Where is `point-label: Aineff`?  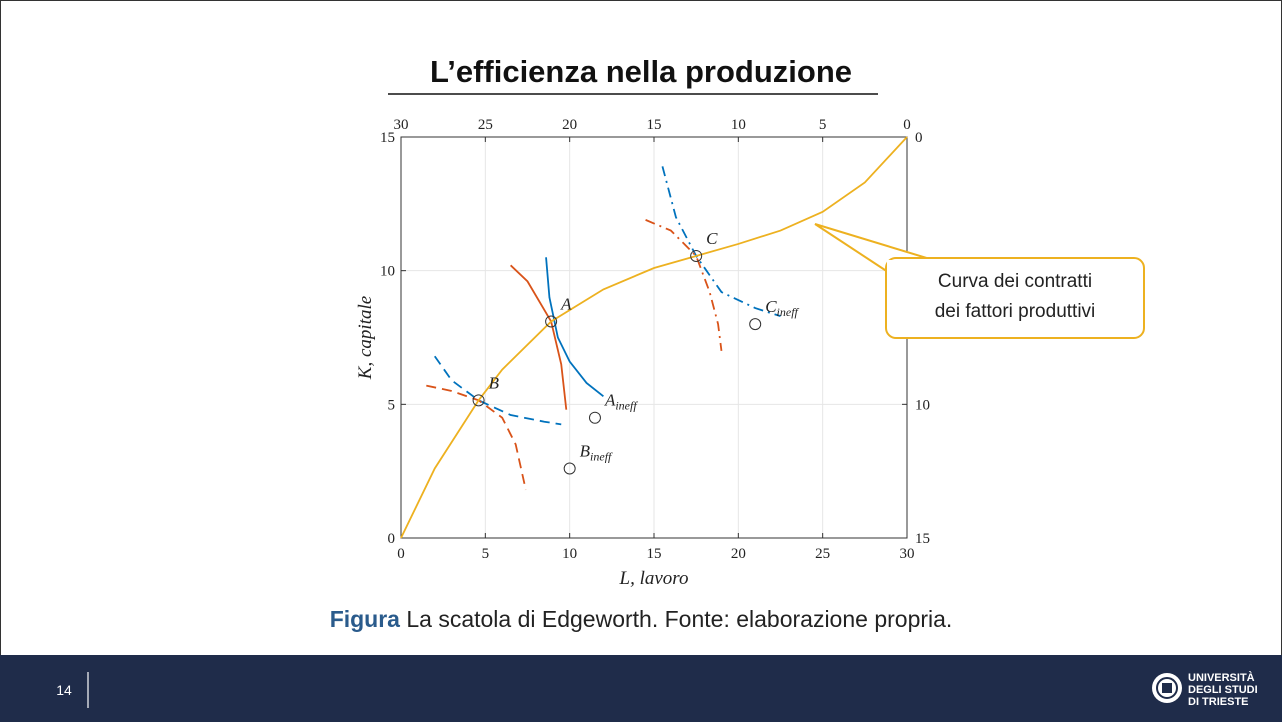
point-label: Aineff is located at coordinates (621, 402).